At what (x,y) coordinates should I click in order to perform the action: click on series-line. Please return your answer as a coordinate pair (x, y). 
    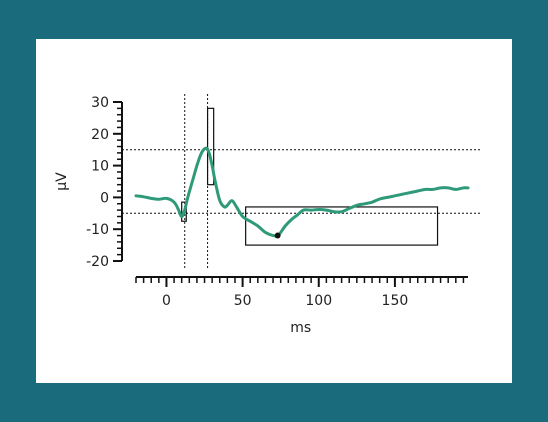
    Looking at the image, I should click on (302, 192).